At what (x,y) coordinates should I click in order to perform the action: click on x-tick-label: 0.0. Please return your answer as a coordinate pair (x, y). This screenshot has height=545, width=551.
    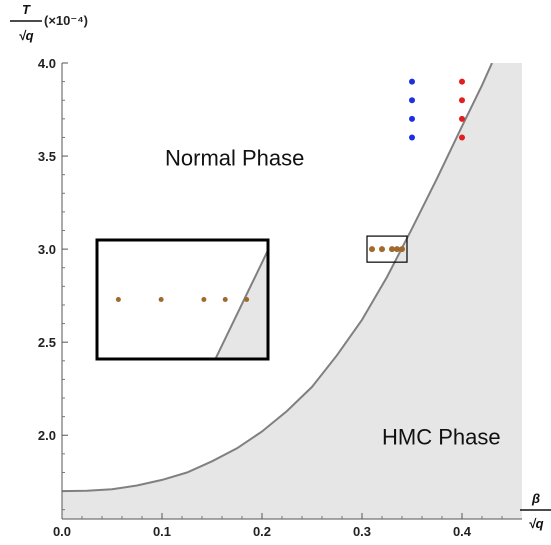
    Looking at the image, I should click on (62, 531).